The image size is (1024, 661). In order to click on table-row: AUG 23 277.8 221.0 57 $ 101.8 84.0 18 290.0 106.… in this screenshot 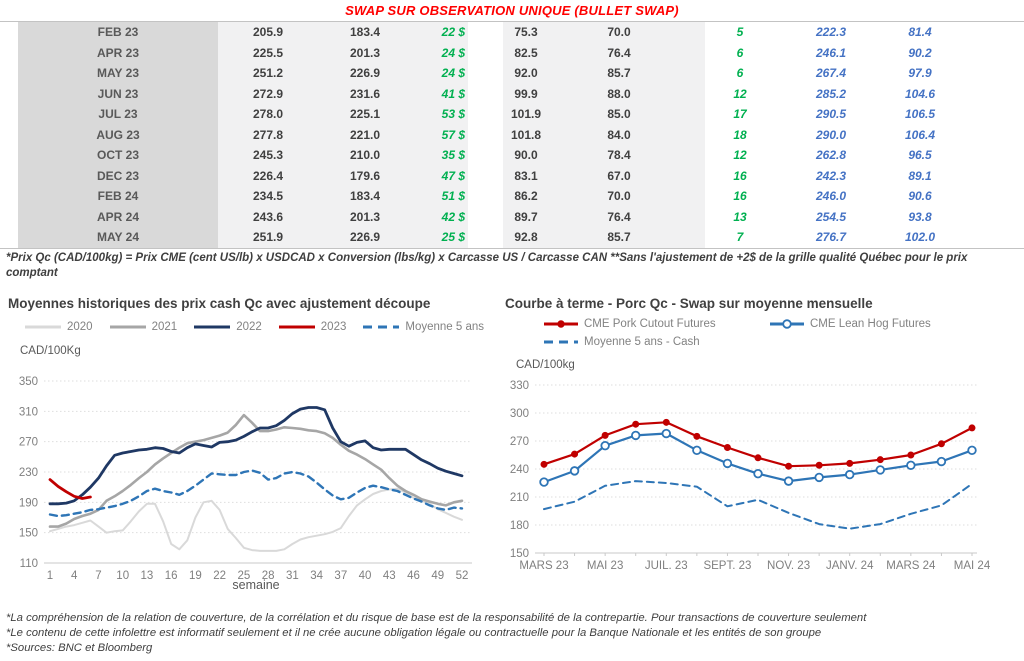, I will do `click(512, 134)`.